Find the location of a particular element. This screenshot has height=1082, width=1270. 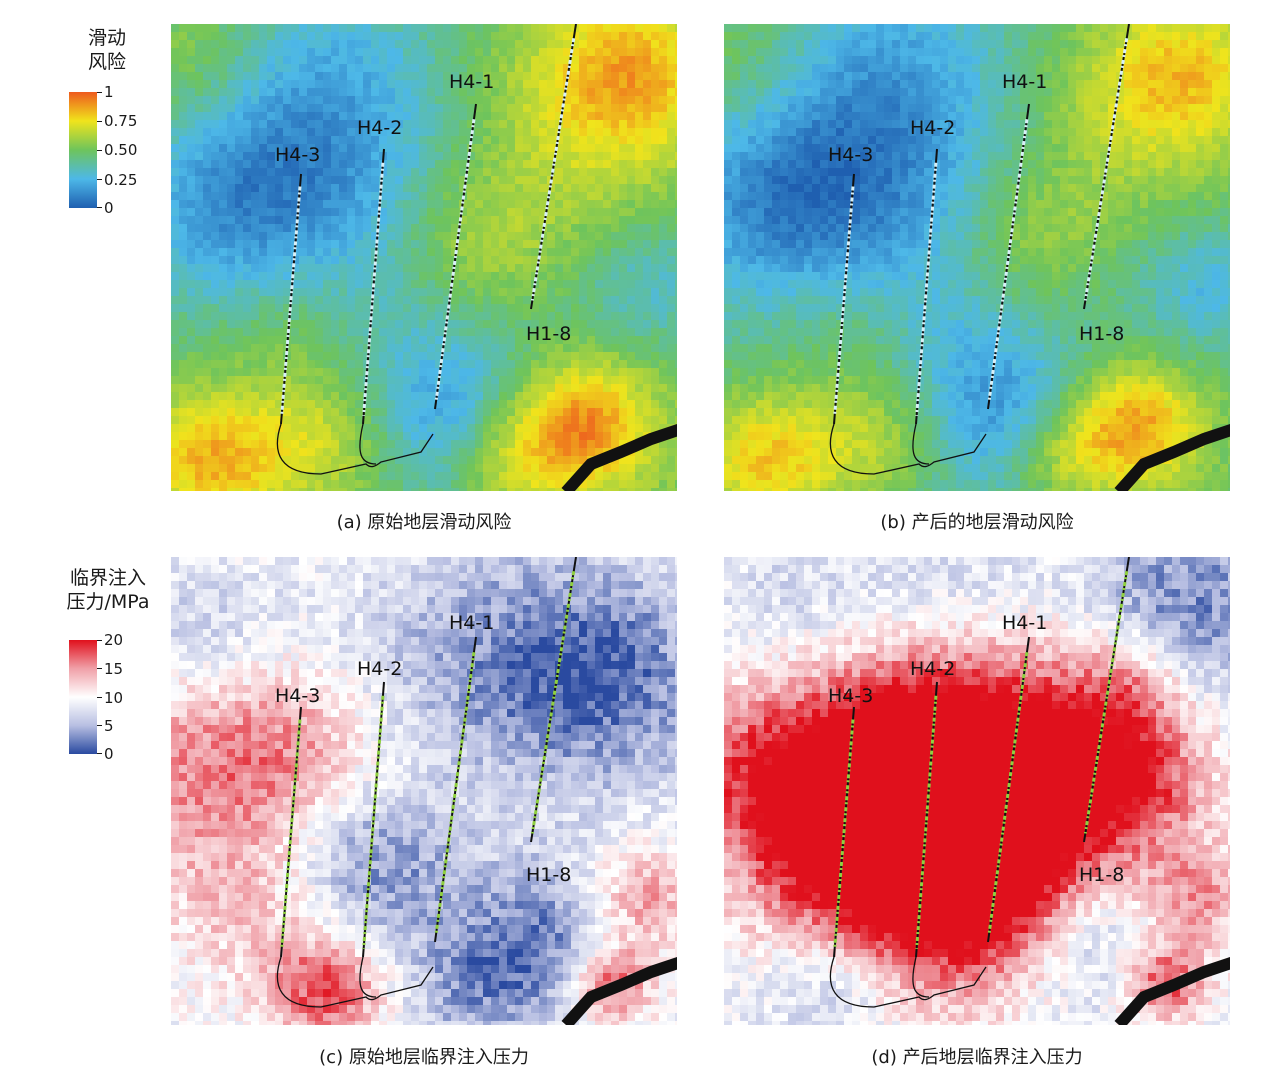

caption-a: (a) 原始地层滑动风险 is located at coordinates (424, 522).